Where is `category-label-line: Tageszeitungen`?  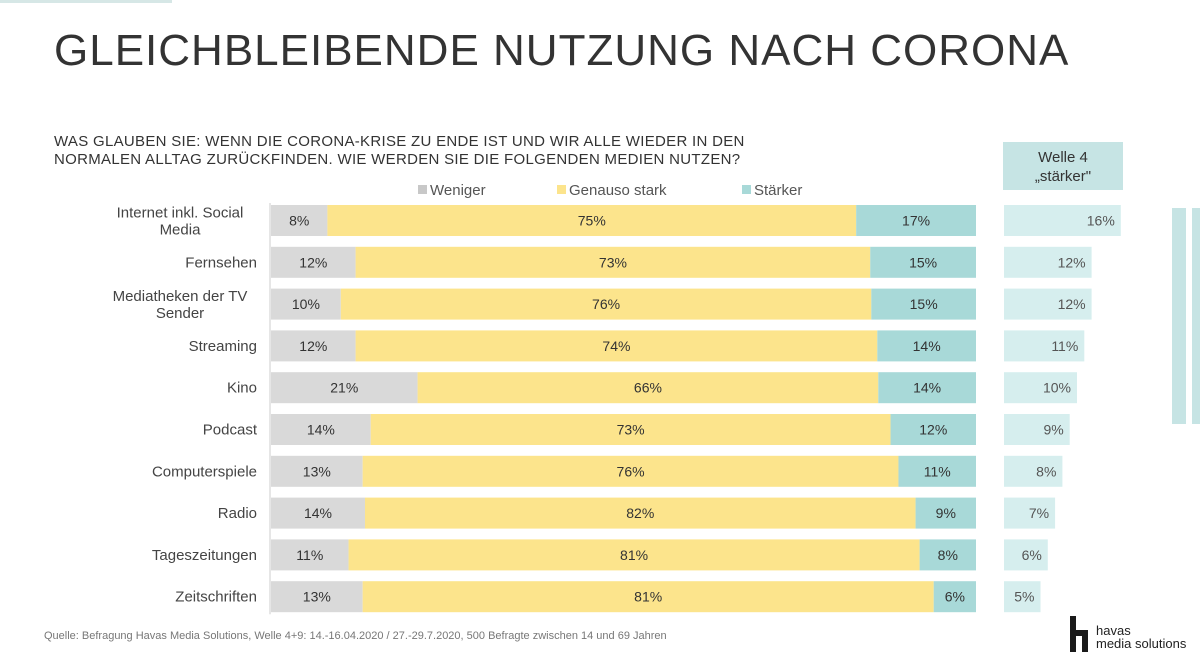
category-label-line: Tageszeitungen is located at coordinates (204, 555).